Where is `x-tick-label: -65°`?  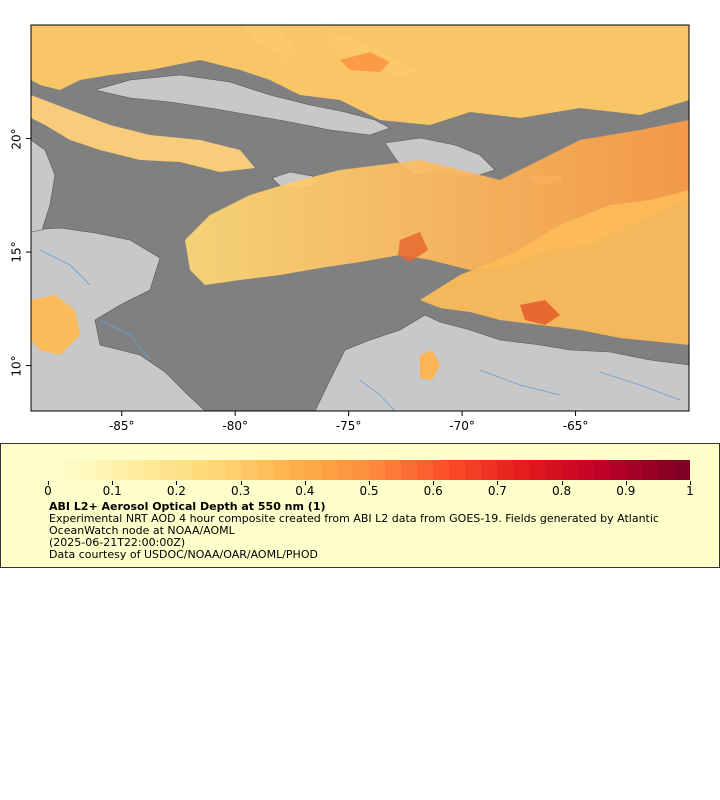 x-tick-label: -65° is located at coordinates (575, 426).